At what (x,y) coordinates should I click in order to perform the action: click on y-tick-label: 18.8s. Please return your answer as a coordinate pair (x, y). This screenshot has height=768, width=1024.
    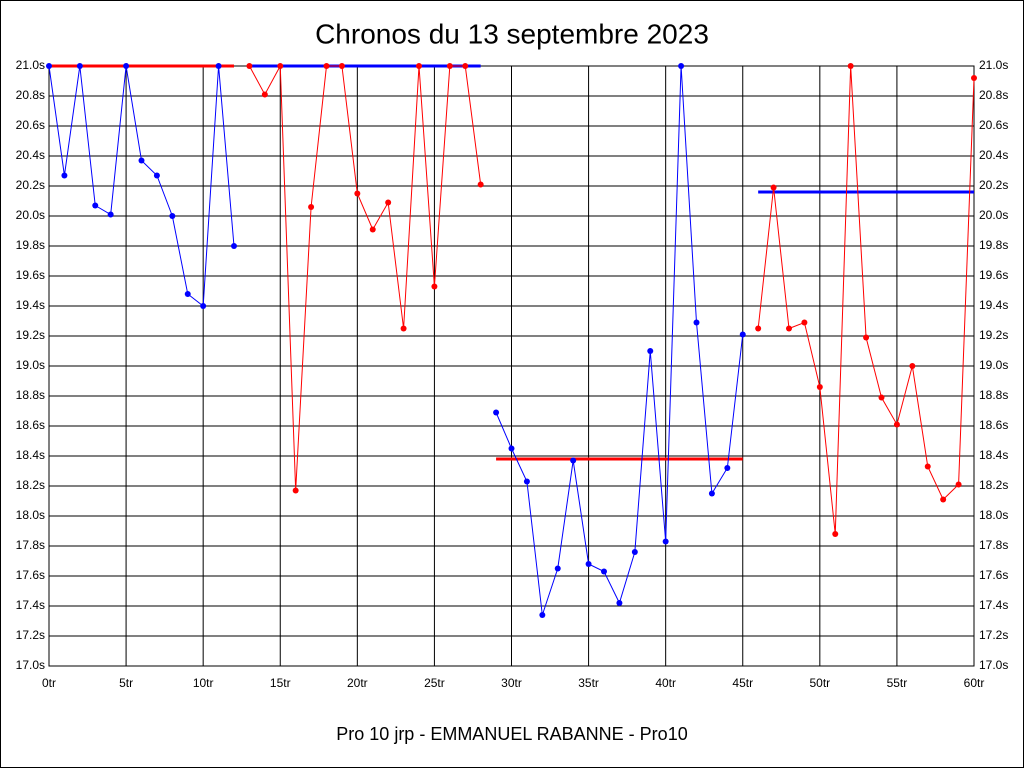
    Looking at the image, I should click on (30, 395).